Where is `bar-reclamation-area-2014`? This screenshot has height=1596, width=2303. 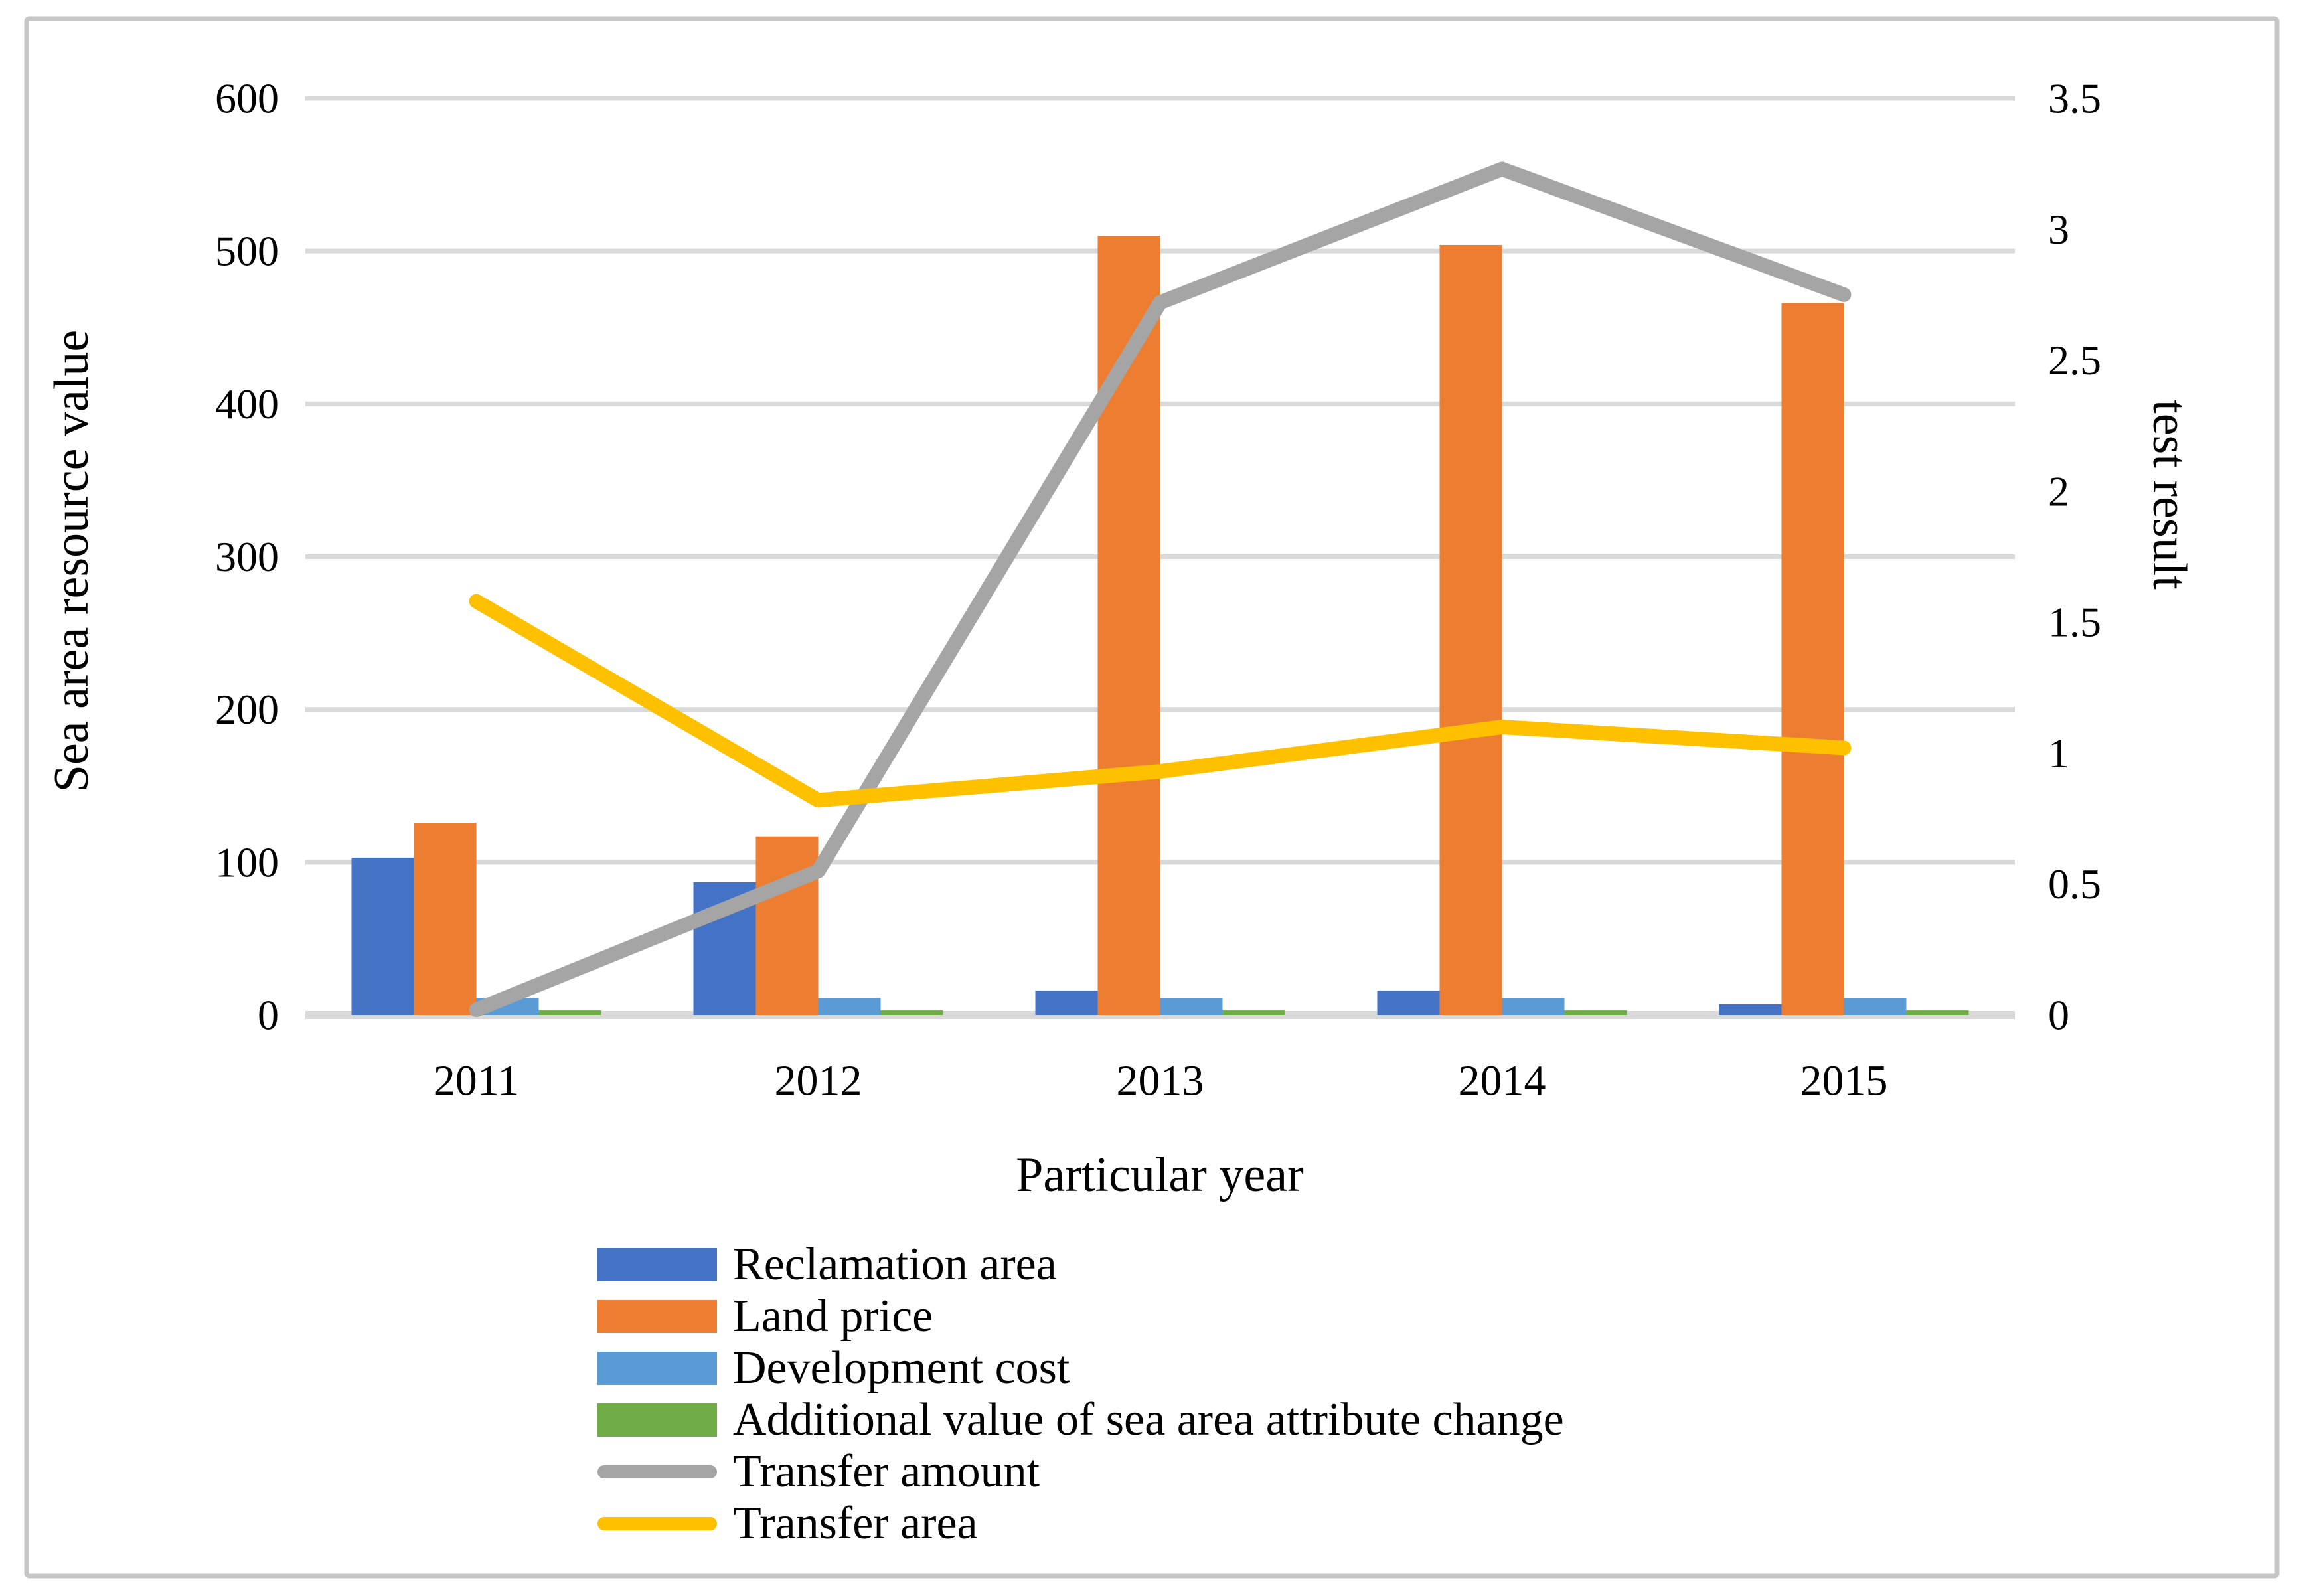
bar-reclamation-area-2014 is located at coordinates (1408, 1003).